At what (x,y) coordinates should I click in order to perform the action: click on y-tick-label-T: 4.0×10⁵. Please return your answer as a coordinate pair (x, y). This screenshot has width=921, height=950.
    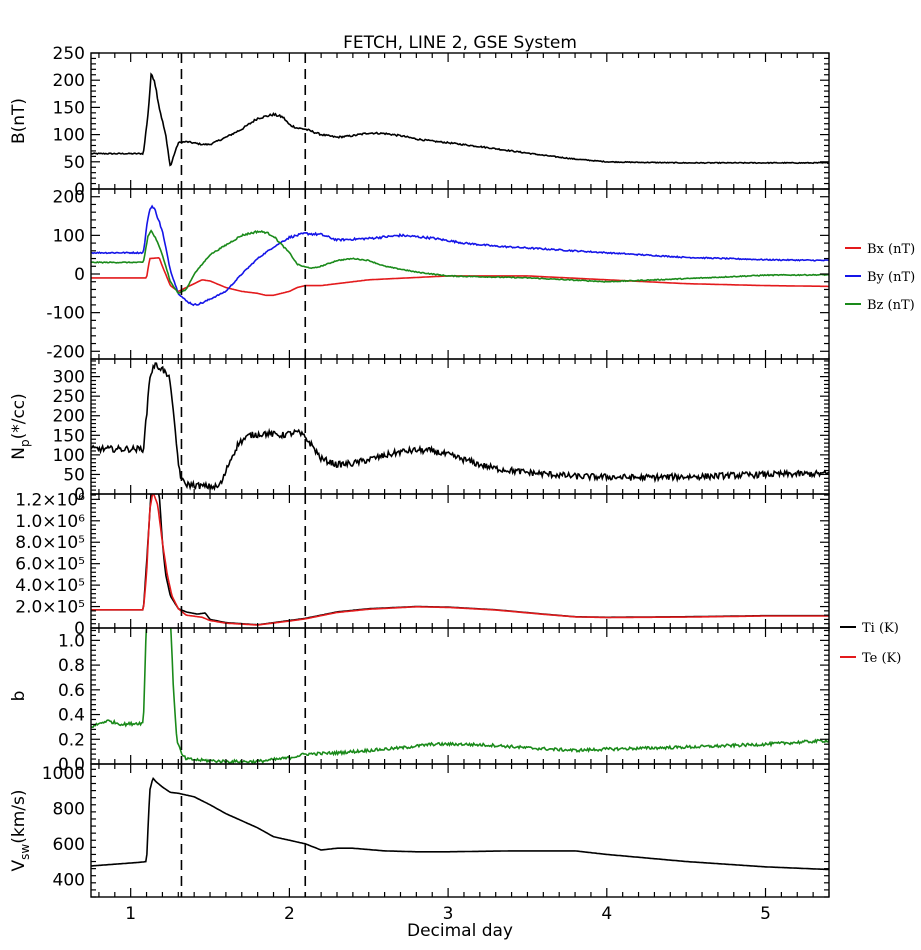
    Looking at the image, I should click on (50, 586).